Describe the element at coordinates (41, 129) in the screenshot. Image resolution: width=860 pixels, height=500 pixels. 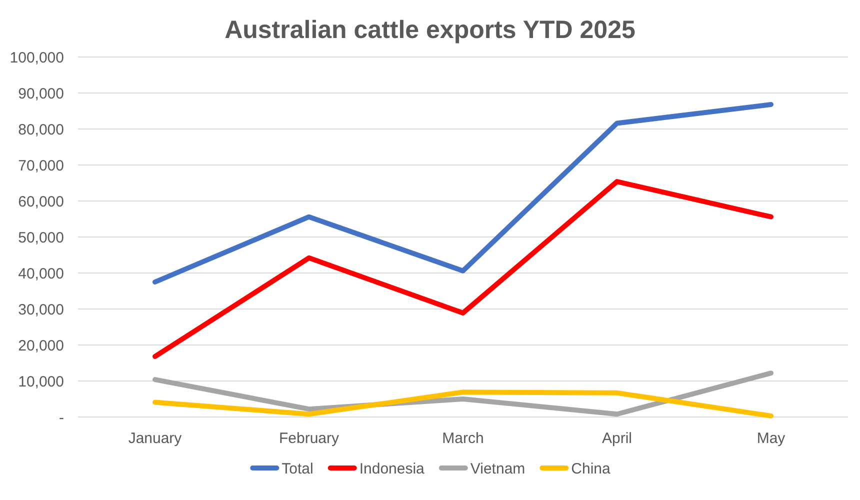
I see `y-tick-label: 80,000` at that location.